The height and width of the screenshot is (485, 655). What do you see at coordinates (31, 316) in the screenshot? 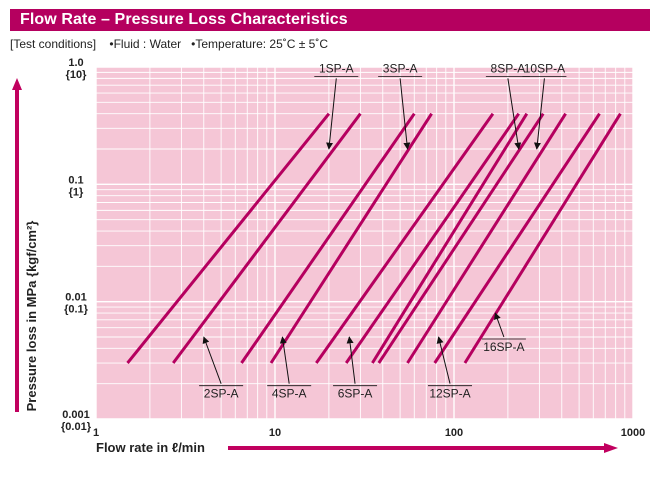
I see `y-axis-title: Pressure loss in MPa {kgf/cm²}` at bounding box center [31, 316].